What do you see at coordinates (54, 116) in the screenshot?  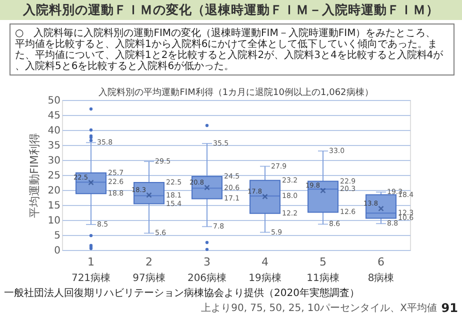 I see `y-tick-label: 45` at bounding box center [54, 116].